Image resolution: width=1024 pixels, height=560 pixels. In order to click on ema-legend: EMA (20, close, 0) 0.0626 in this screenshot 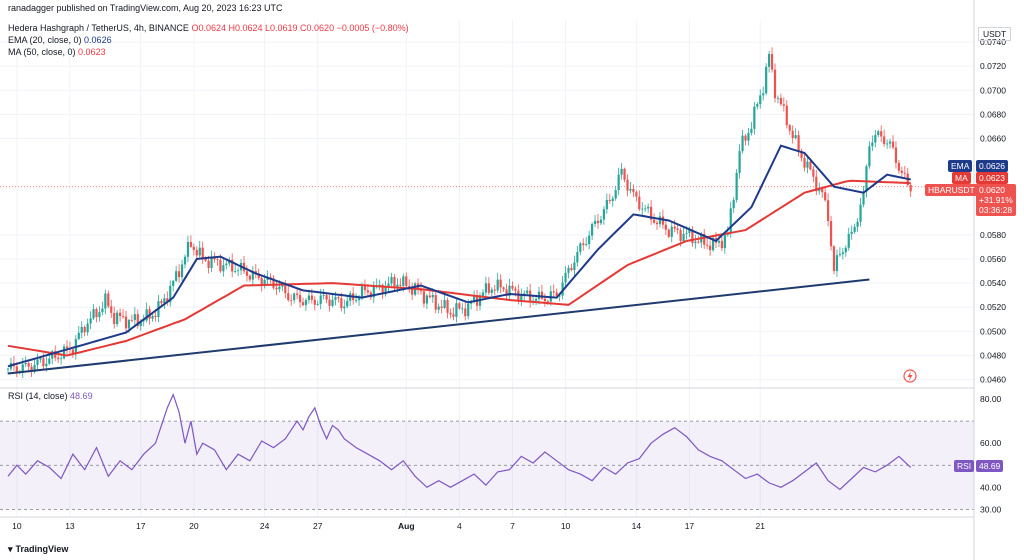, I will do `click(60, 40)`.